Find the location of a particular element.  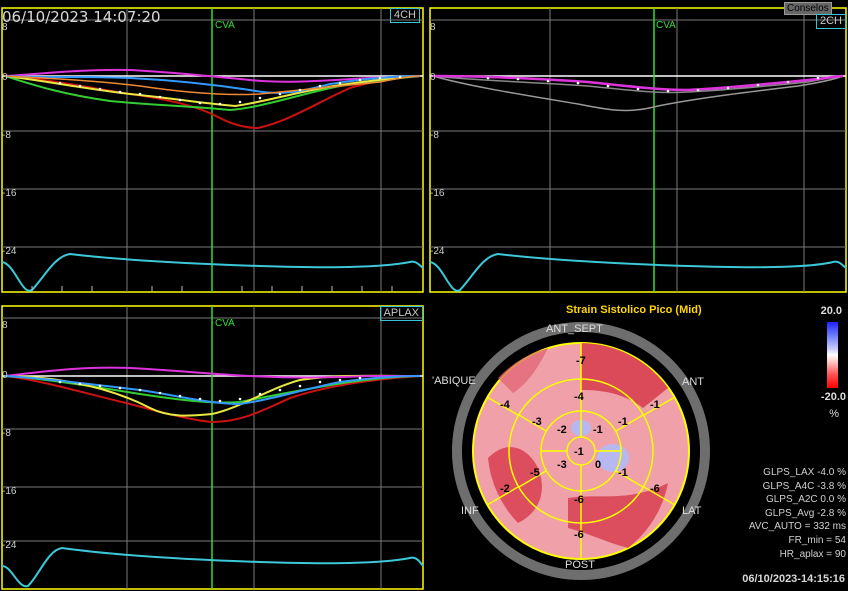

report-timestamp: 06/10/2023-14:15:16 is located at coordinates (793, 579).